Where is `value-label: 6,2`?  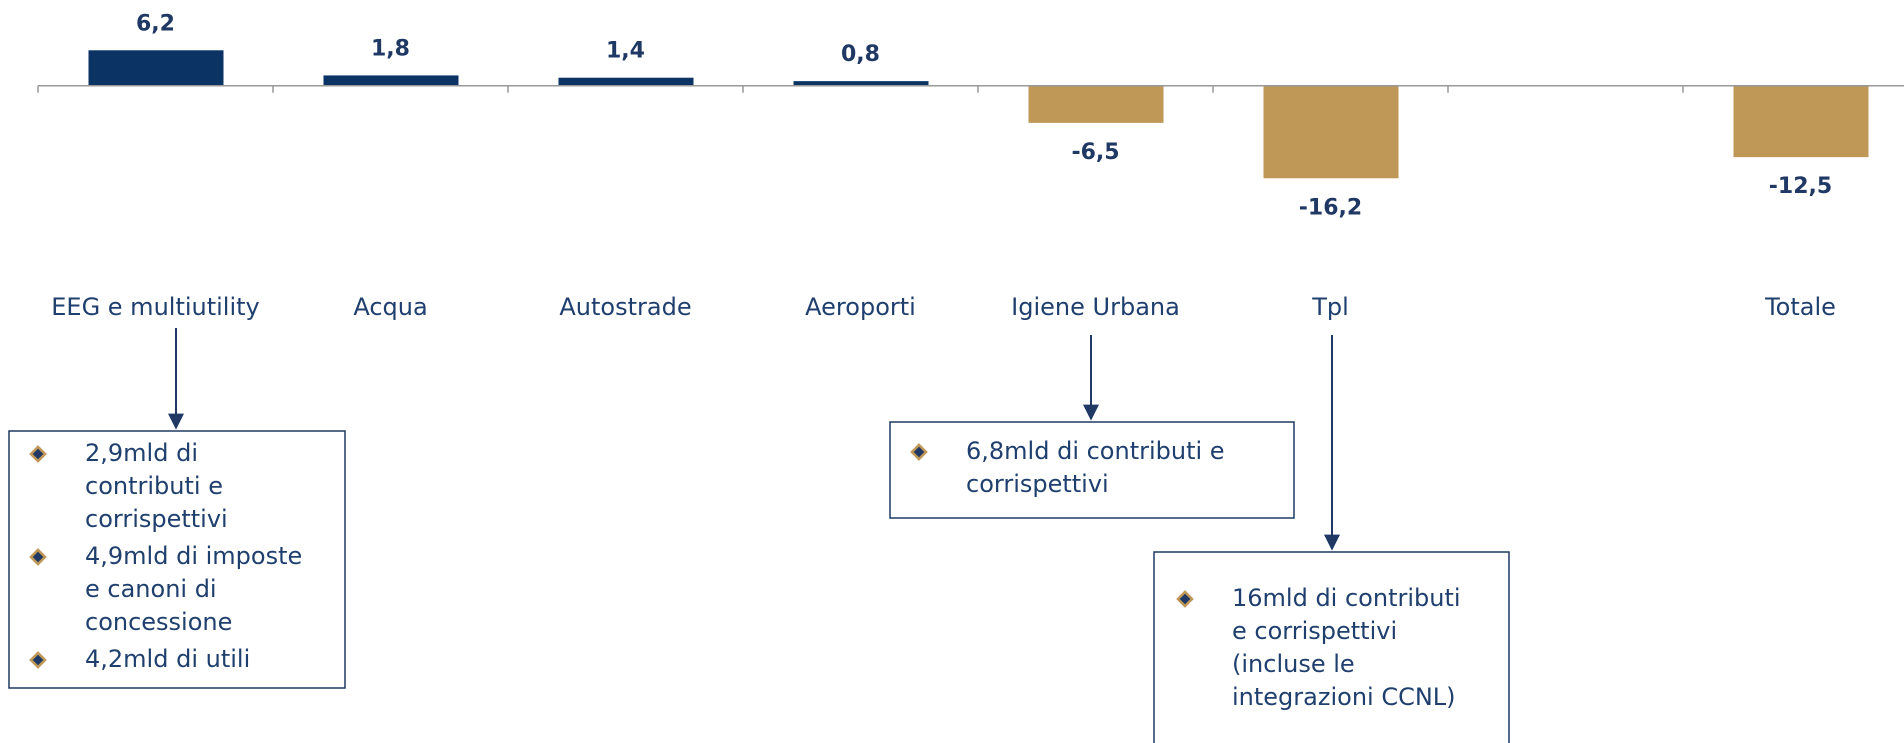 value-label: 6,2 is located at coordinates (155, 23).